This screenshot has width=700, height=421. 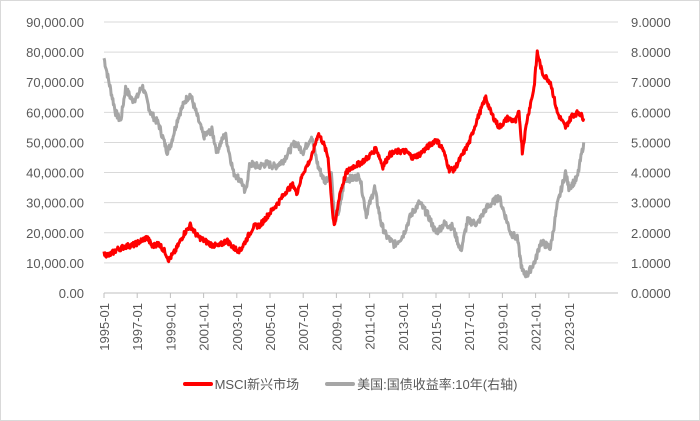 What do you see at coordinates (55, 142) in the screenshot?
I see `left-tick-label: 50,000.00` at bounding box center [55, 142].